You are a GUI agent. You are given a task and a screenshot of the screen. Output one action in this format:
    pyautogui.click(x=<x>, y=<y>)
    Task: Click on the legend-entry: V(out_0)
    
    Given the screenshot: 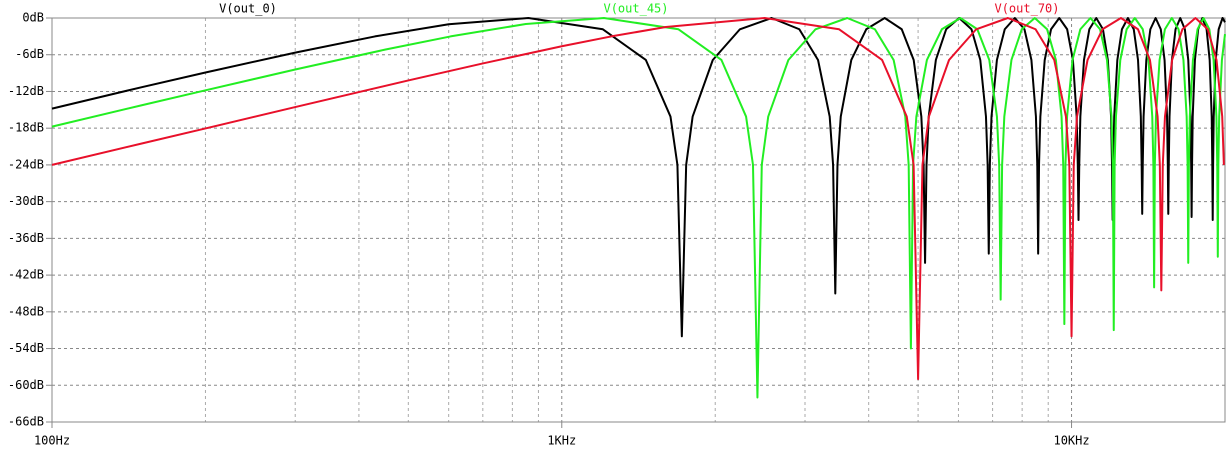 What is the action you would take?
    pyautogui.click(x=248, y=9)
    